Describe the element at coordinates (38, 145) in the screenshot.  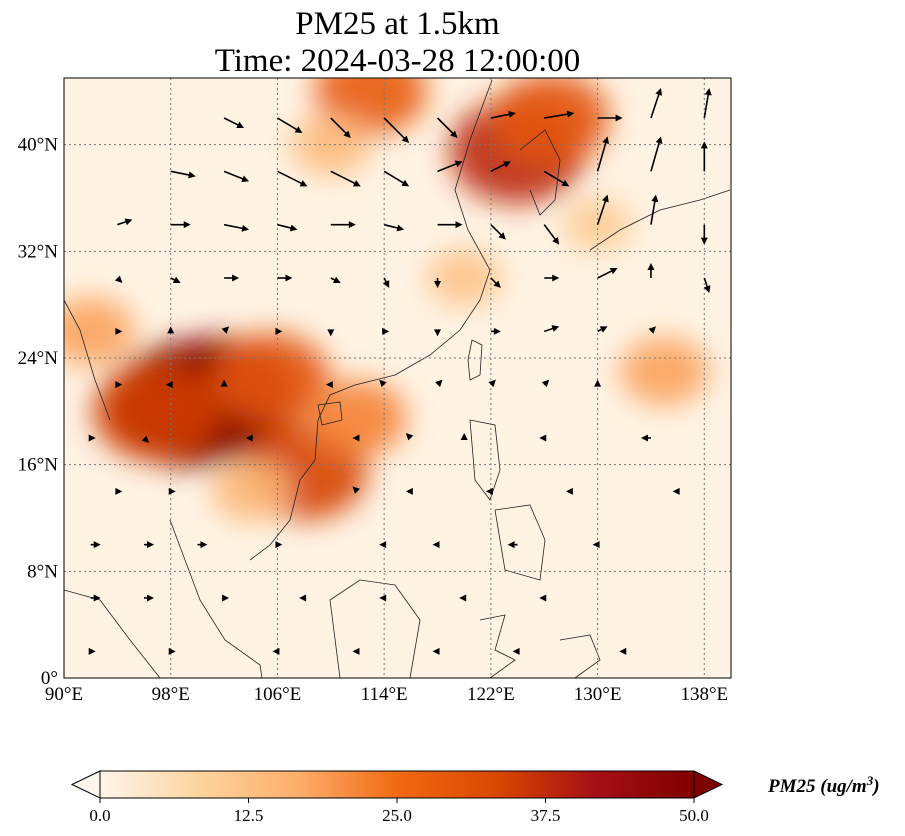
I see `lat-tick-label: 40°N` at that location.